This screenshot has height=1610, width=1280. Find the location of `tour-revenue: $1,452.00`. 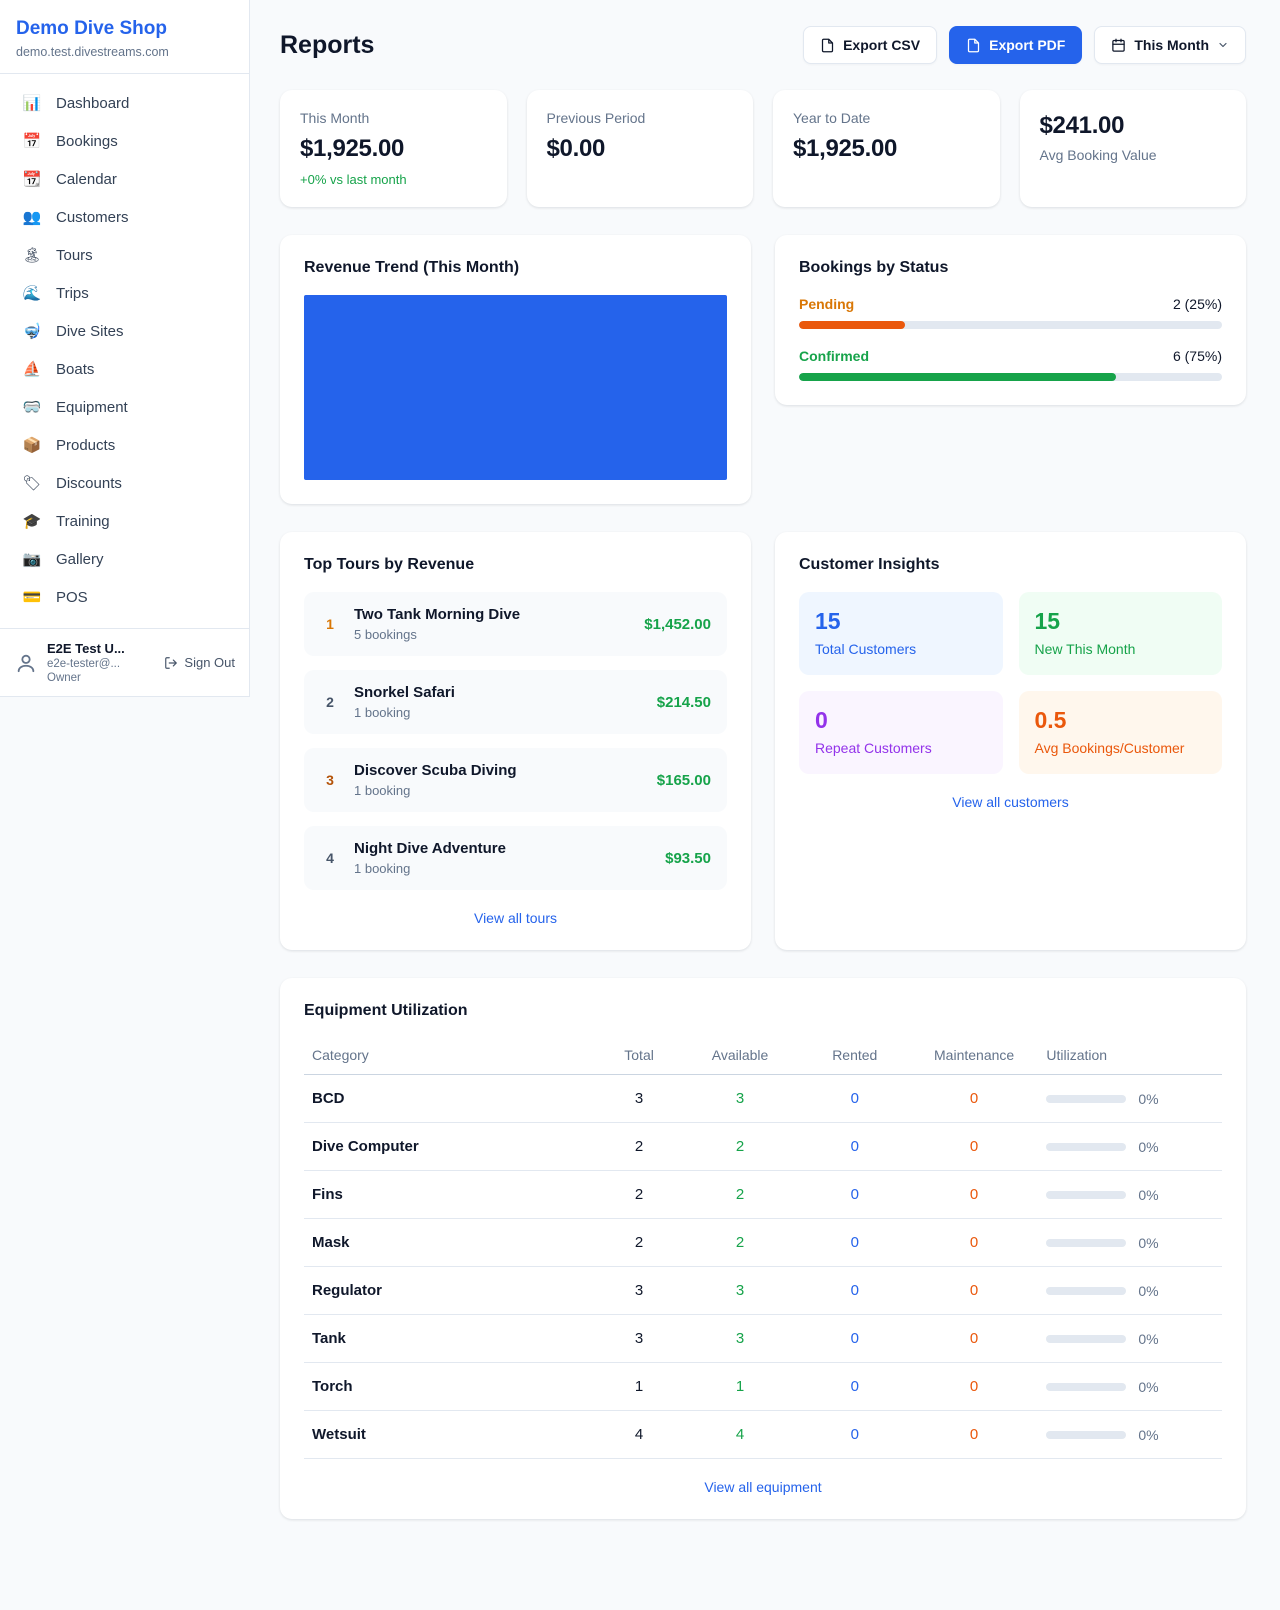

tour-revenue: $1,452.00 is located at coordinates (677, 624).